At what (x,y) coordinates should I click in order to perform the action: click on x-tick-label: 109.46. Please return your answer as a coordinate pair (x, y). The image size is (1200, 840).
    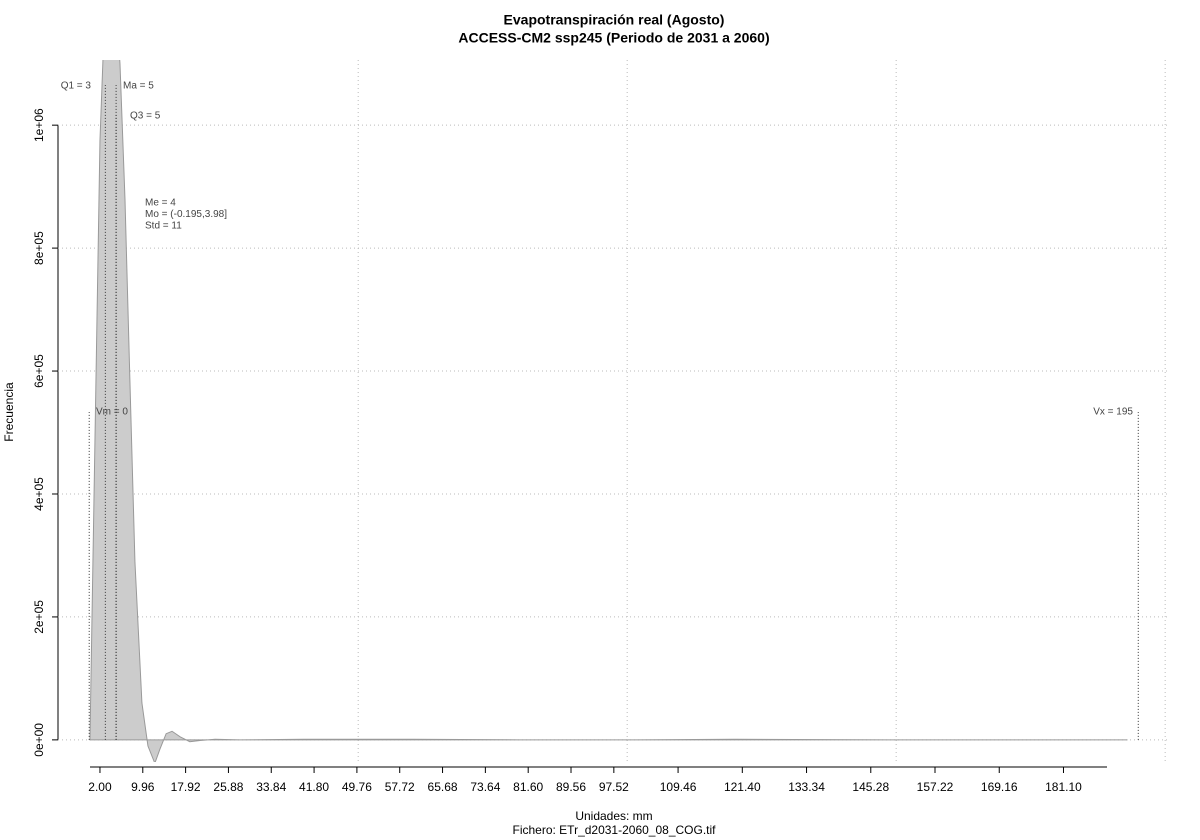
    Looking at the image, I should click on (678, 787).